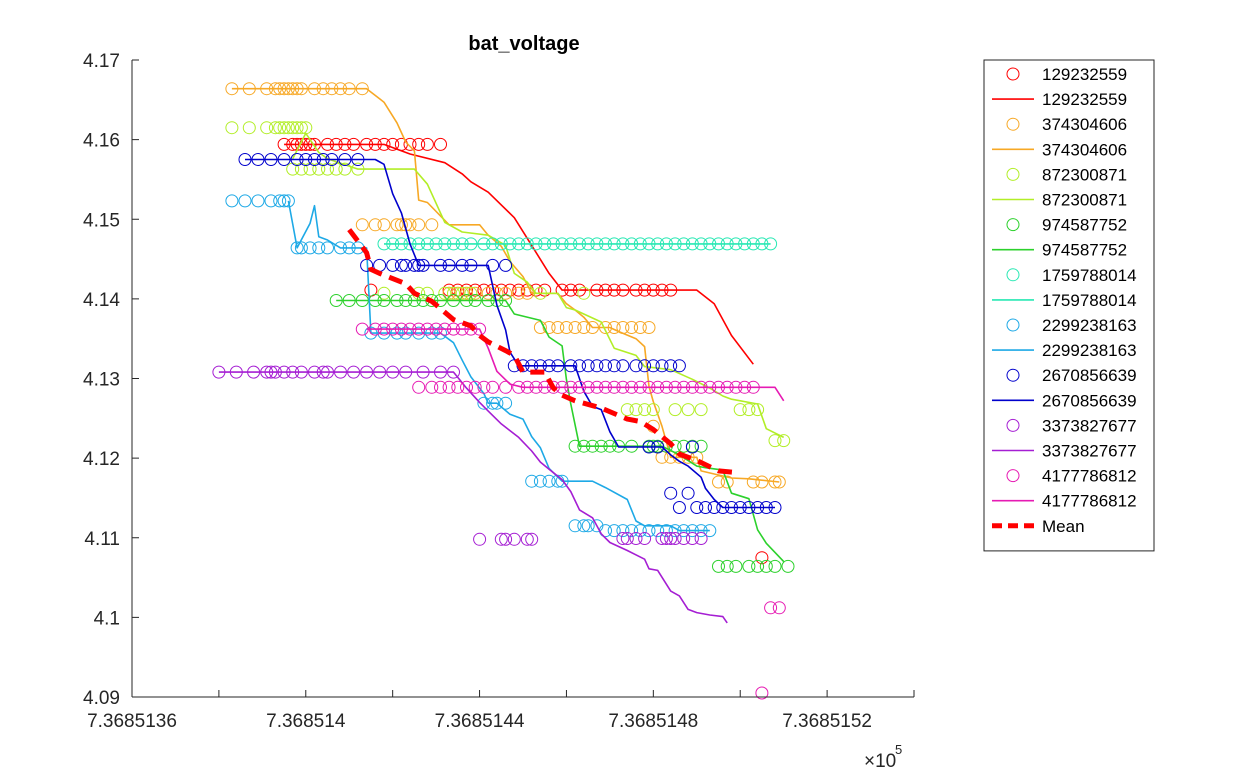 This screenshot has width=1250, height=781. I want to click on legend-item: 374304606, so click(1066, 124).